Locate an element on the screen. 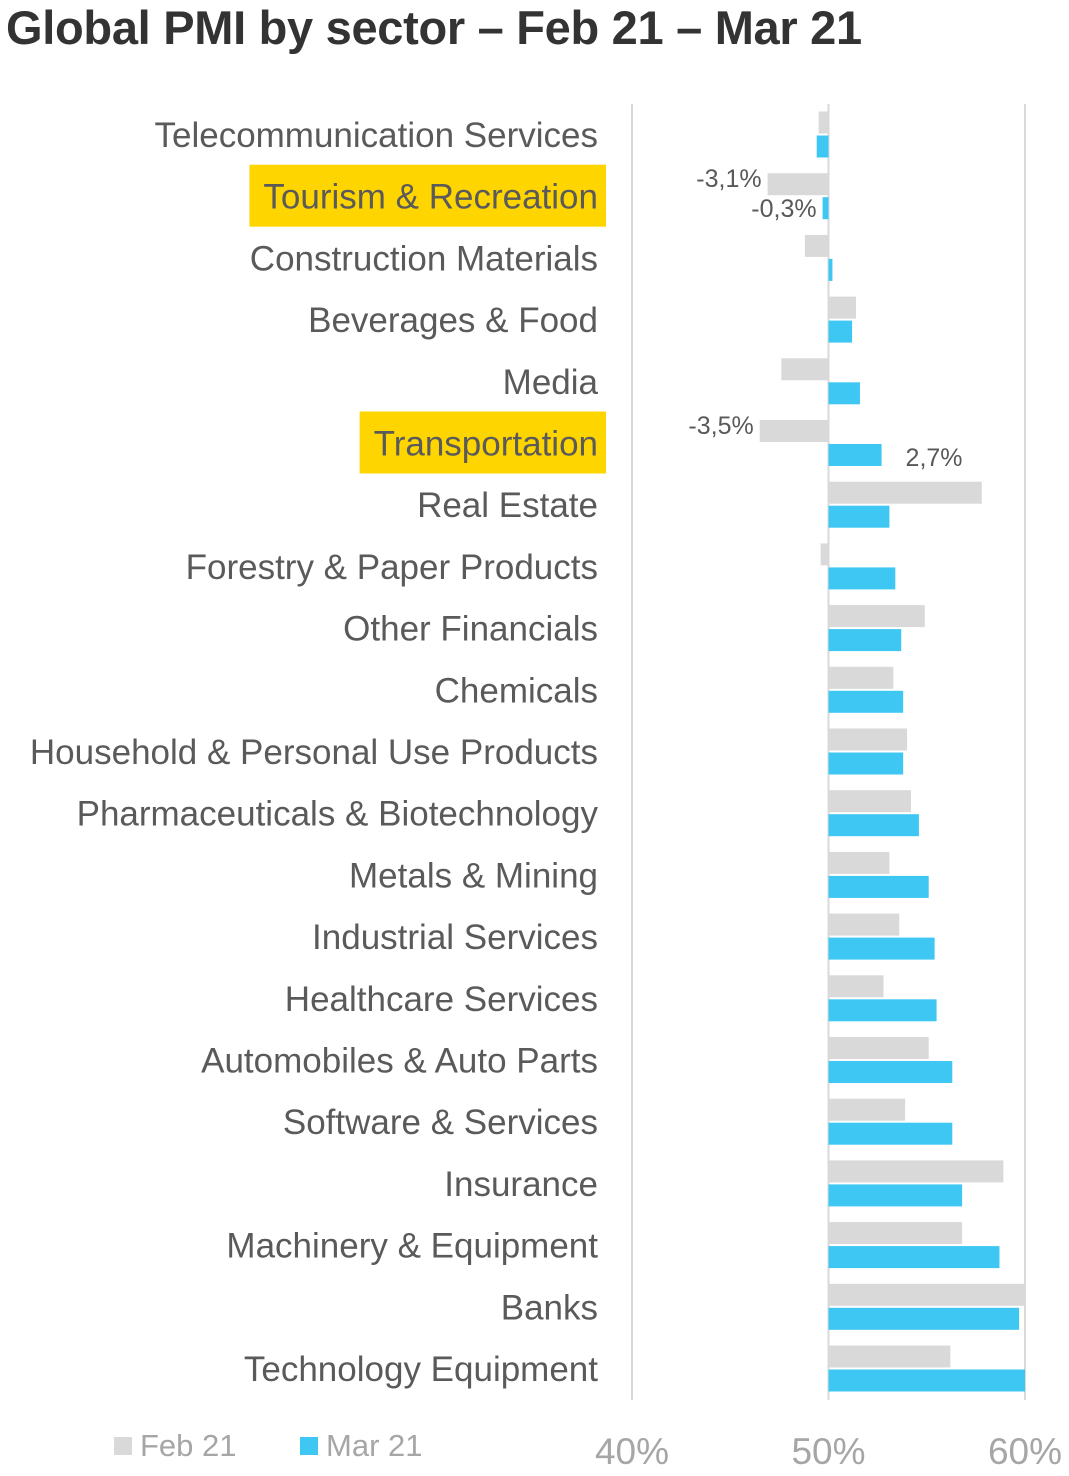 This screenshot has width=1069, height=1476. category-label-8: Other Financials is located at coordinates (470, 629).